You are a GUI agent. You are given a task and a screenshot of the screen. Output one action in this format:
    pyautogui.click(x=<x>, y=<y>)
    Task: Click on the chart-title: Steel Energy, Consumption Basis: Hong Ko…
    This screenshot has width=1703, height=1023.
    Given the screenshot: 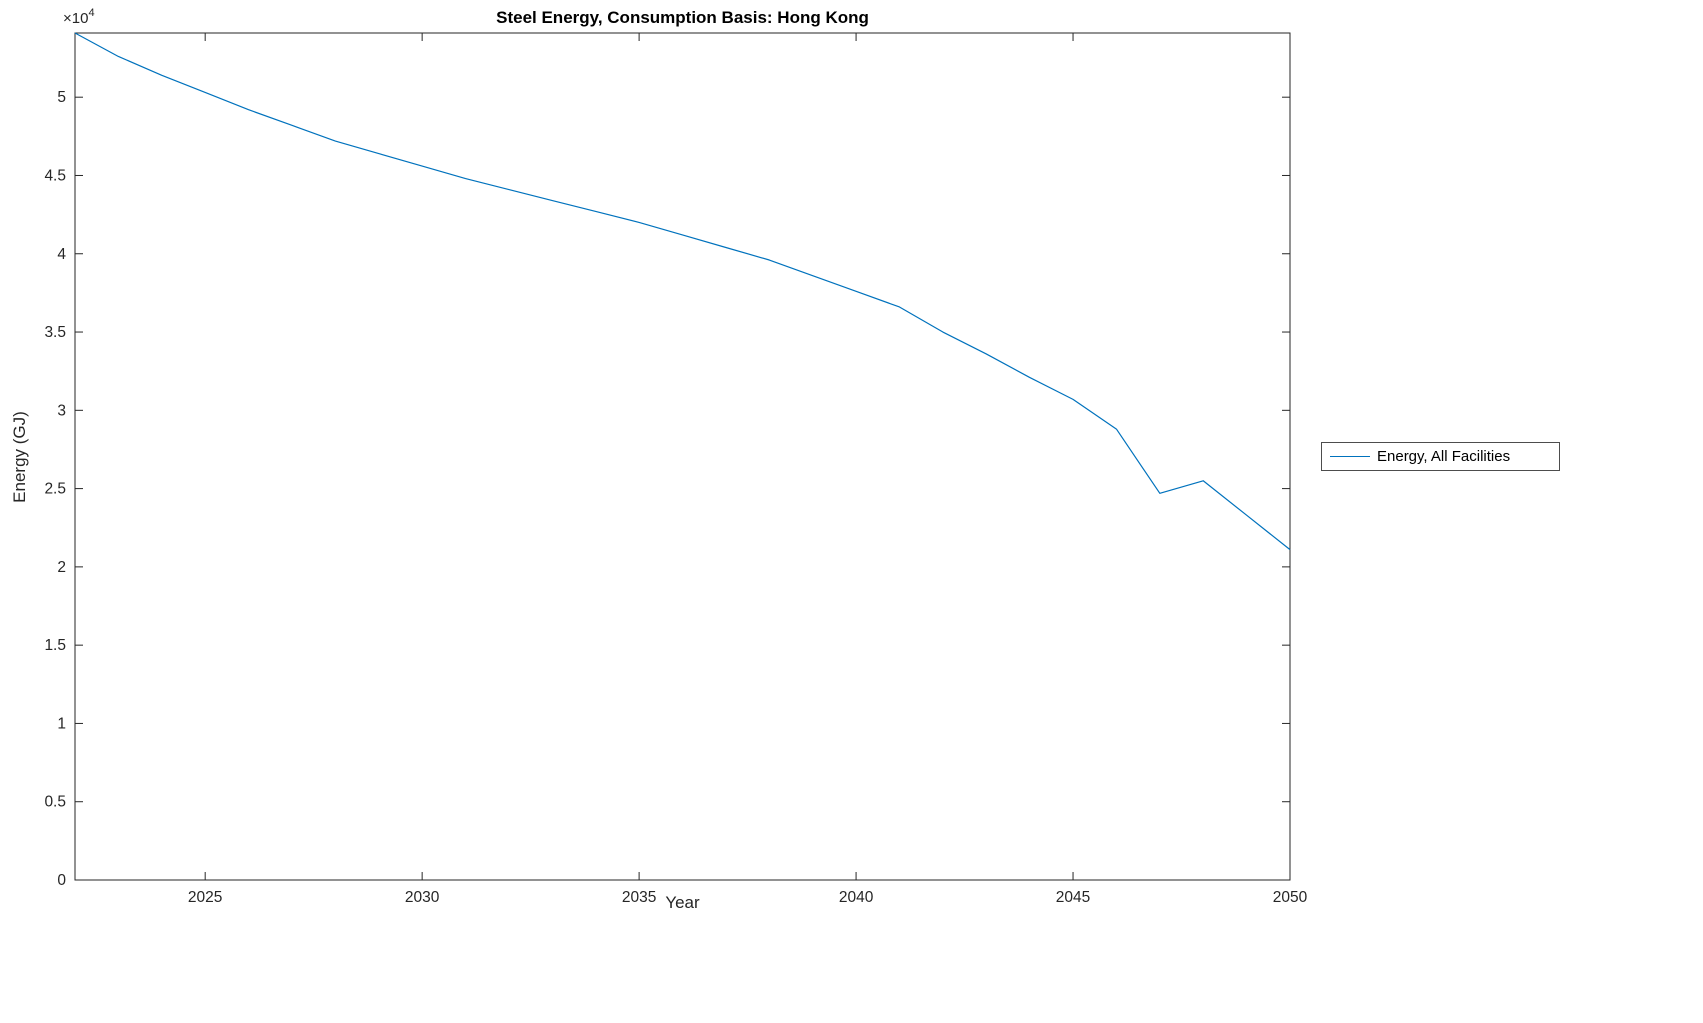 What is the action you would take?
    pyautogui.click(x=682, y=17)
    